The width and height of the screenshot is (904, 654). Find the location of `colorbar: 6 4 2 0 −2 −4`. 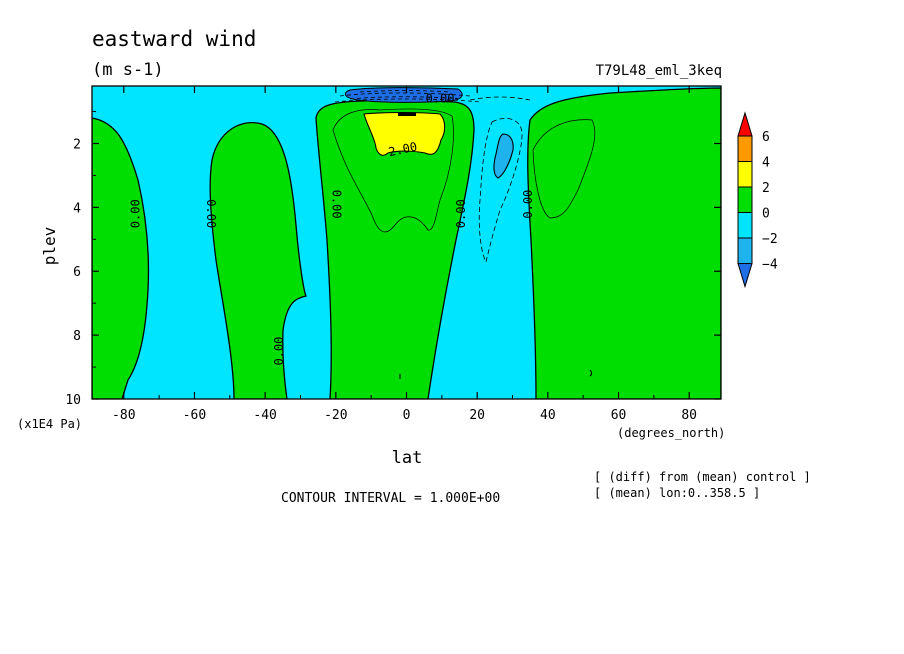

colorbar: 6 4 2 0 −2 −4 is located at coordinates (757, 200).